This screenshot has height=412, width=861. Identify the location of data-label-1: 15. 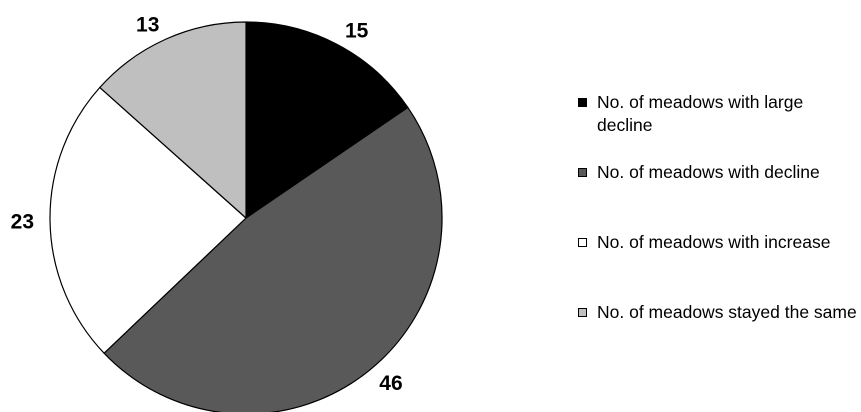
(357, 31).